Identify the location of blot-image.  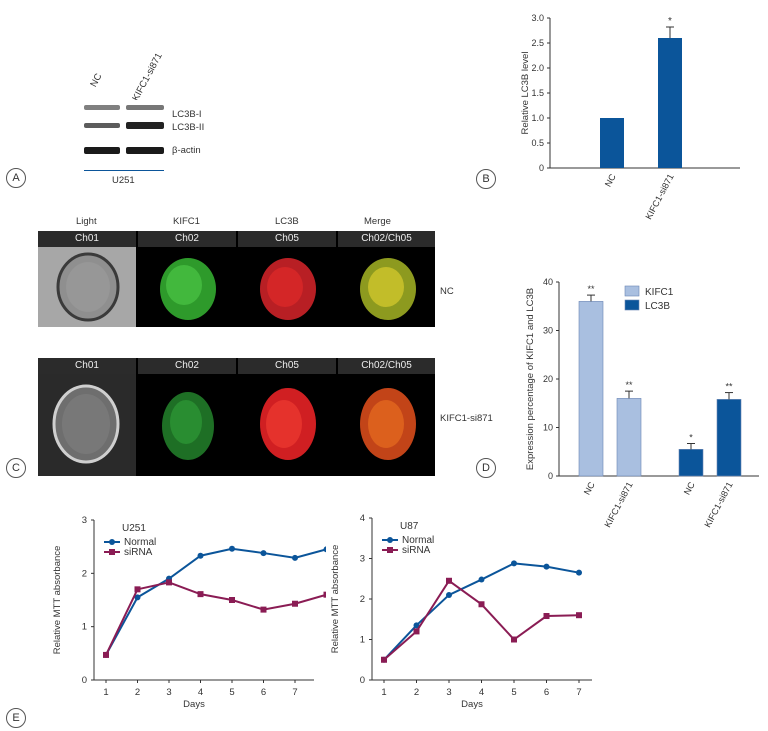
(125, 132).